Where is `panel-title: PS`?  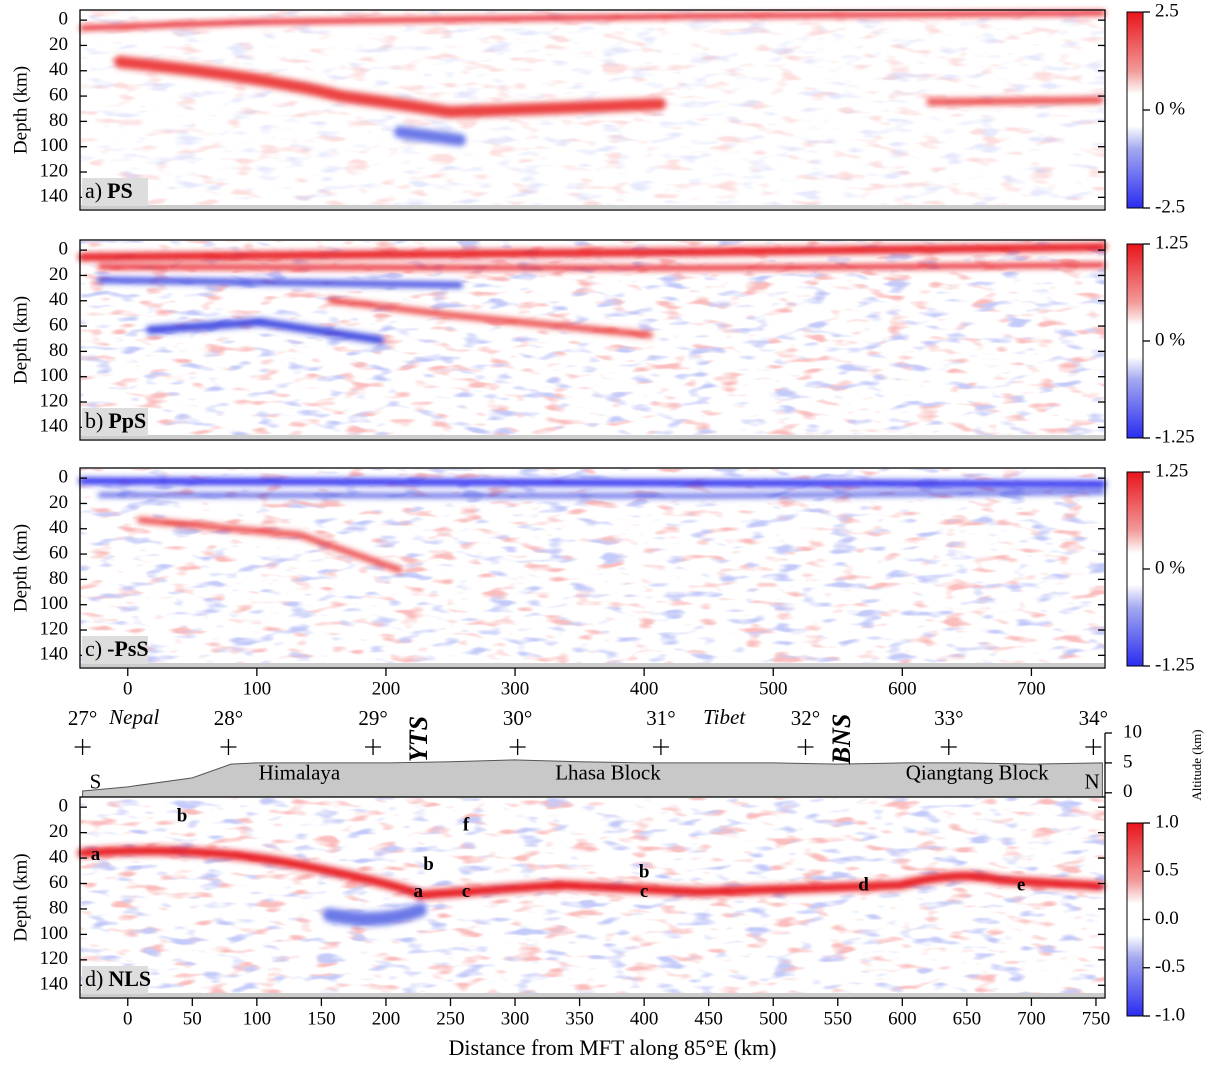
panel-title: PS is located at coordinates (120, 190).